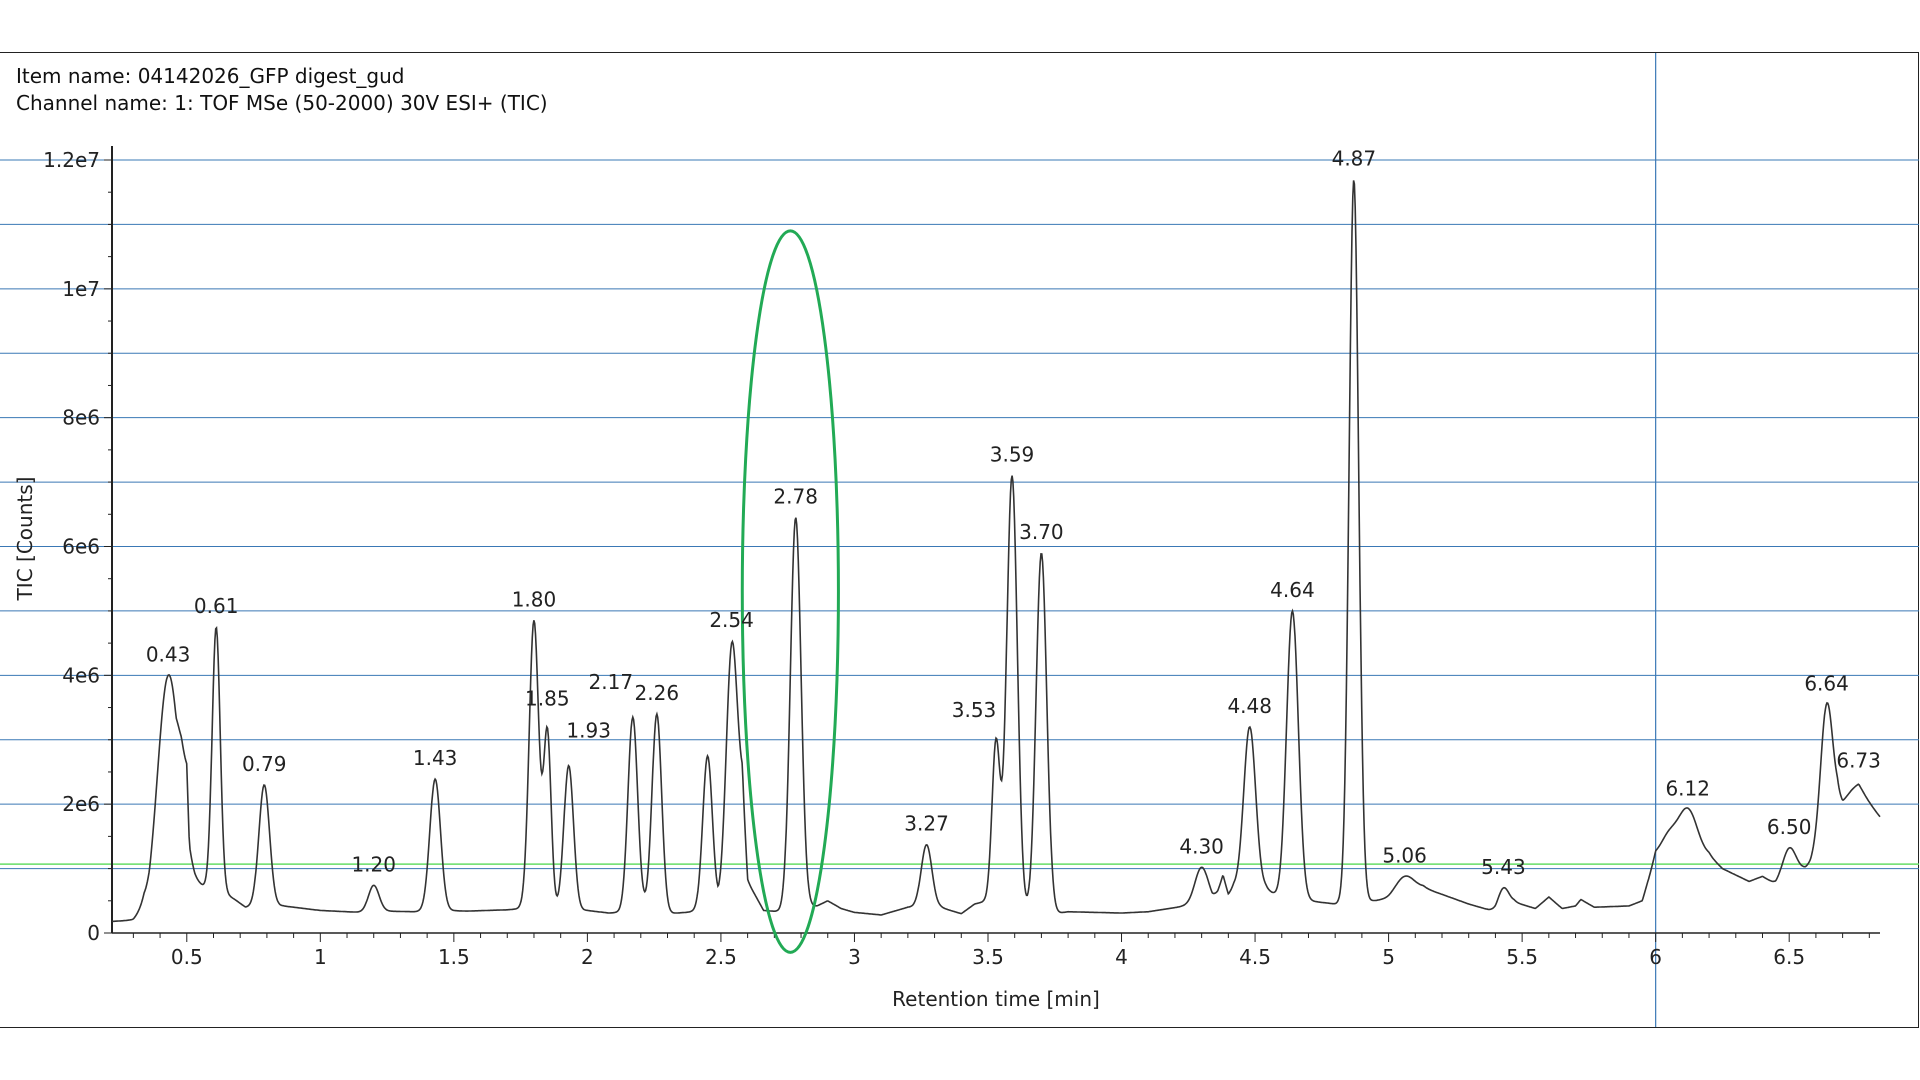  What do you see at coordinates (1858, 760) in the screenshot?
I see `peak-label: 6.73` at bounding box center [1858, 760].